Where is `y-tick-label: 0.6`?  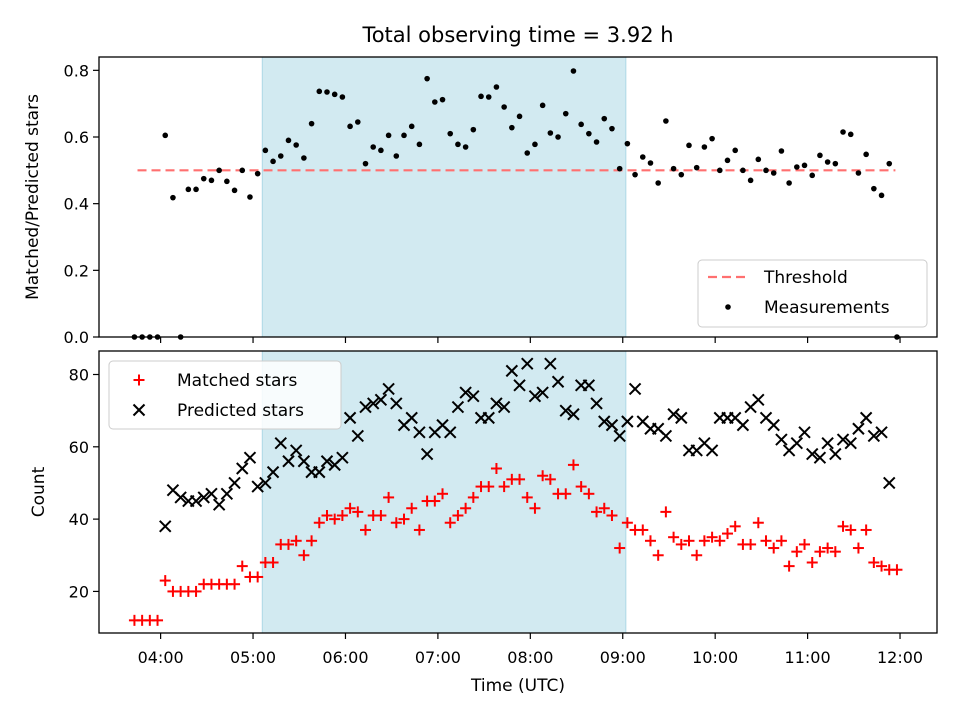
y-tick-label: 0.6 is located at coordinates (76, 137).